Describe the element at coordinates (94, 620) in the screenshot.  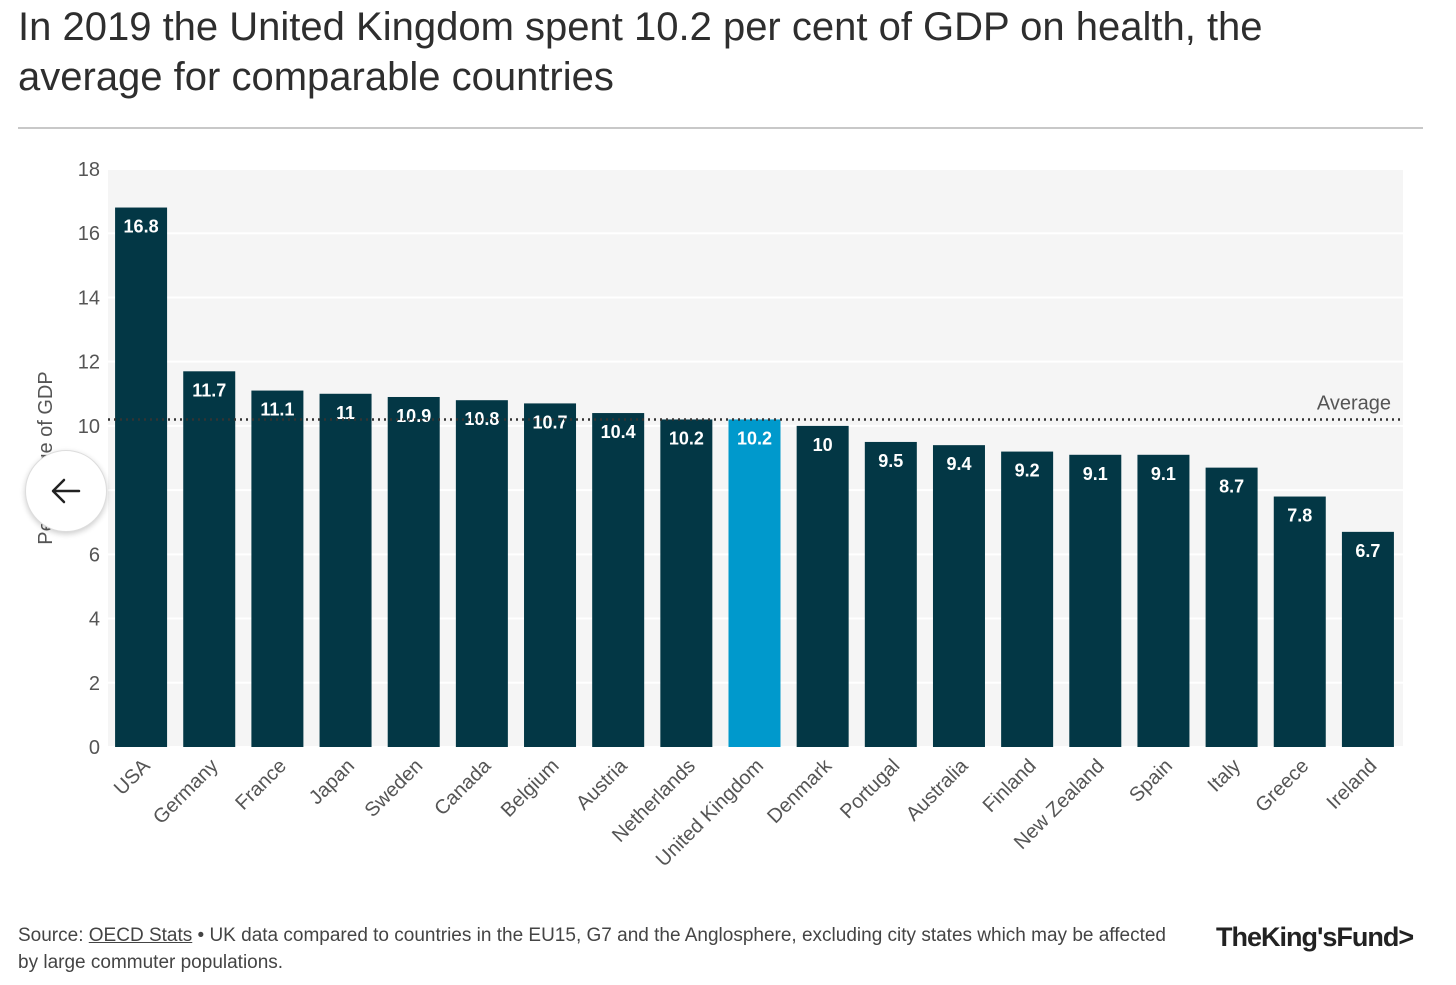
I see `y-tick-label: 4` at that location.